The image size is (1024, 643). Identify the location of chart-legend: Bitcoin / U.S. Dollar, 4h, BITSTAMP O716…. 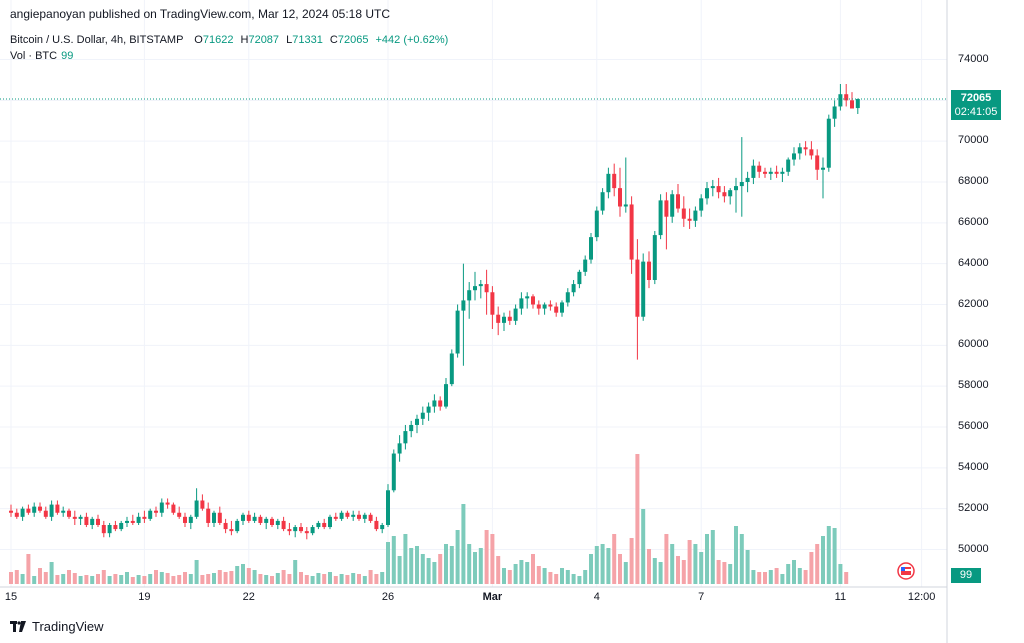
(229, 40).